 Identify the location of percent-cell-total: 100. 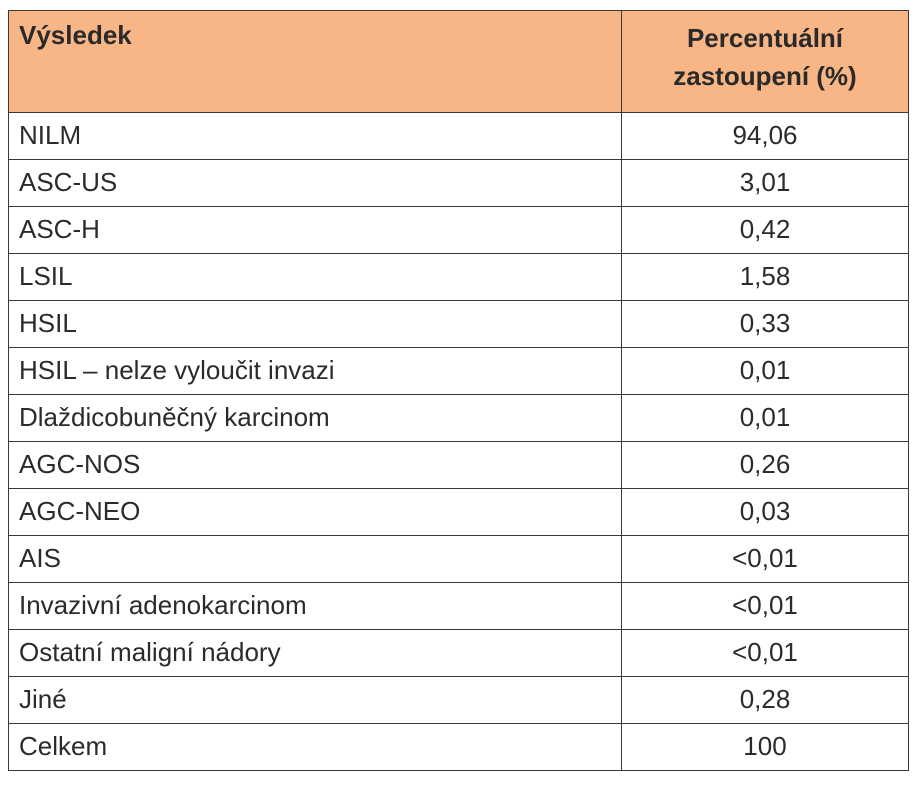
(765, 747).